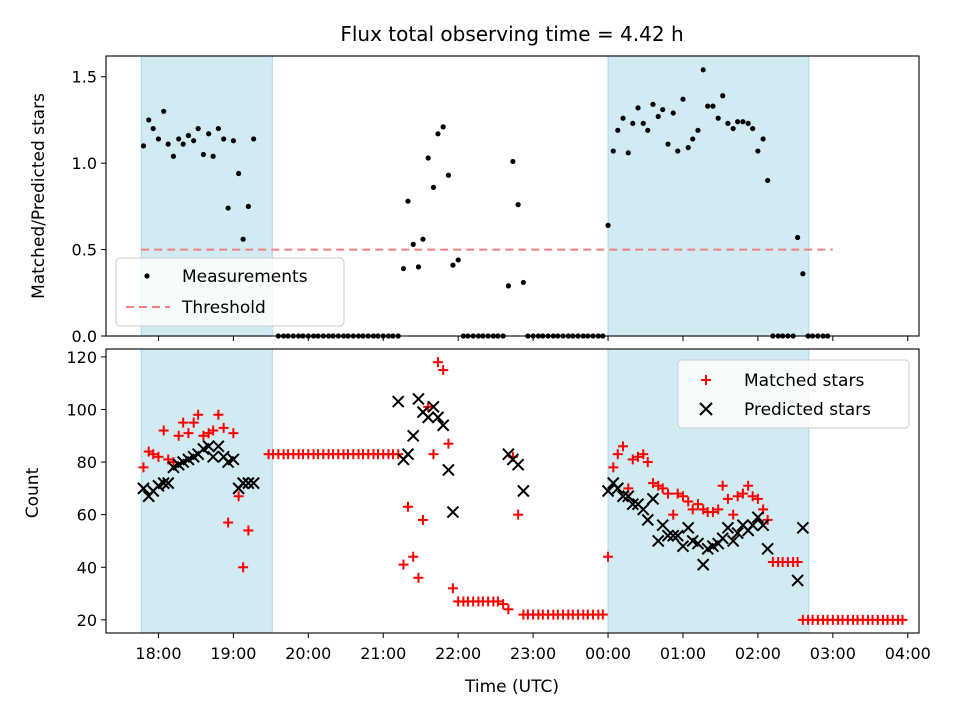 This screenshot has height=720, width=960. Describe the element at coordinates (87, 515) in the screenshot. I see `bottom-ytick-label: 60` at that location.